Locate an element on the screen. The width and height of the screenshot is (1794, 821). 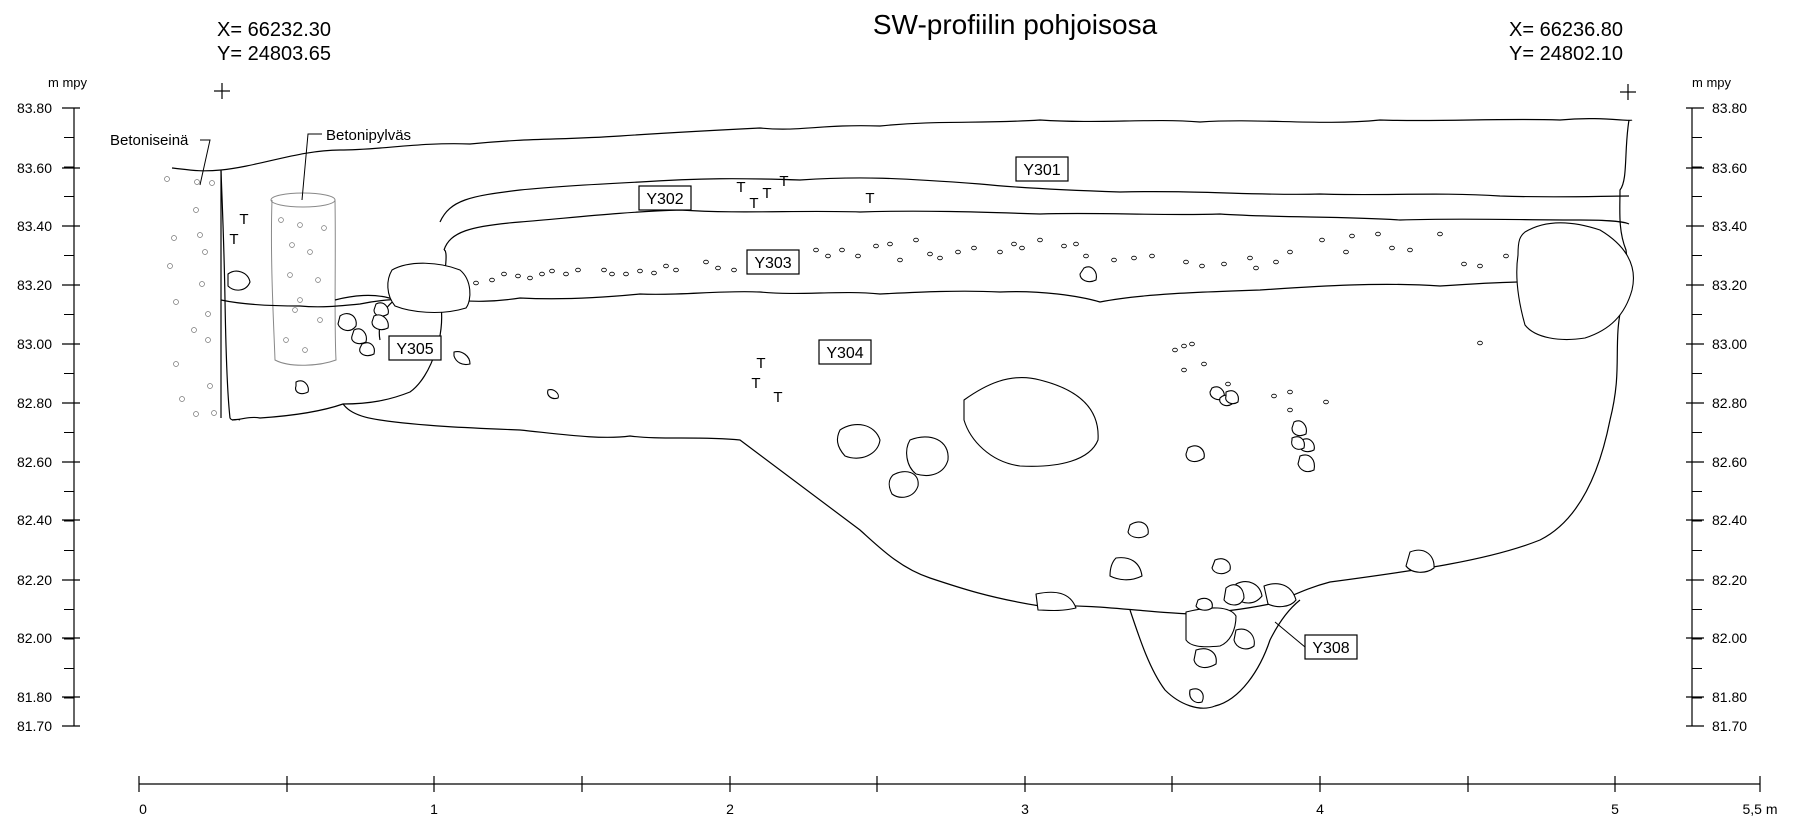
boulder-right is located at coordinates (1575, 281).